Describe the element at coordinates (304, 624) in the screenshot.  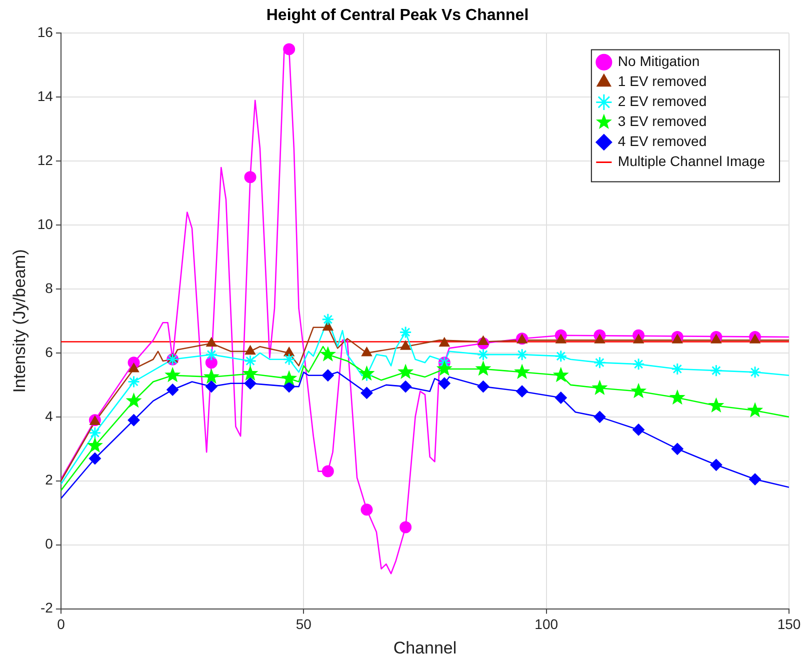
I see `x-tick-label: 50` at that location.